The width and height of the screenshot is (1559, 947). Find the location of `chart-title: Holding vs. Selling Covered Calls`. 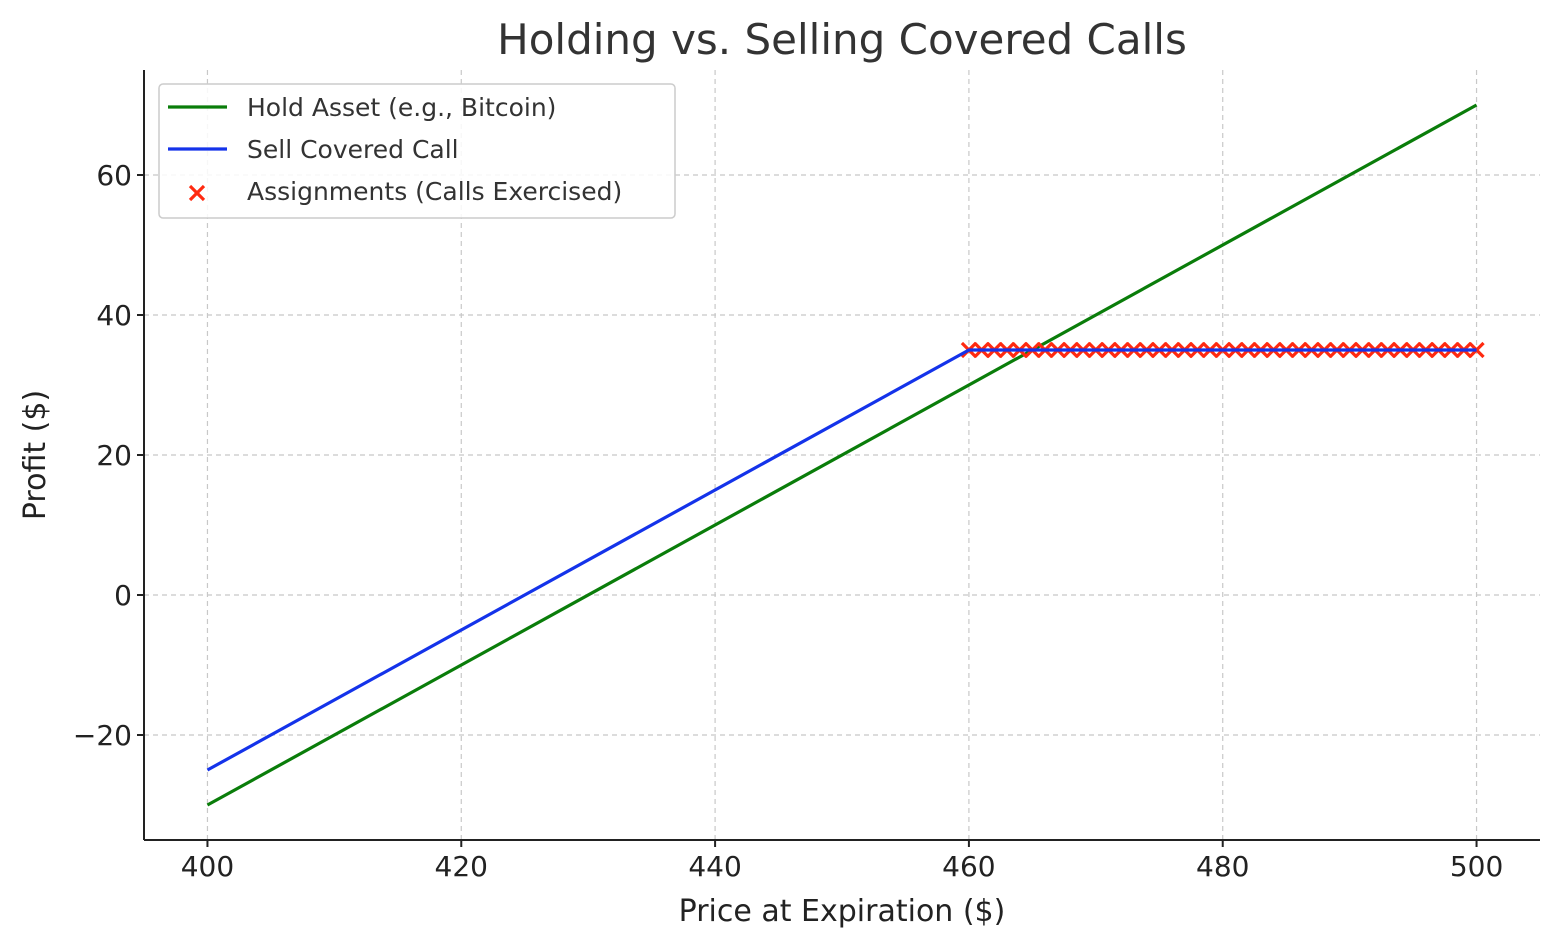

chart-title: Holding vs. Selling Covered Calls is located at coordinates (842, 39).